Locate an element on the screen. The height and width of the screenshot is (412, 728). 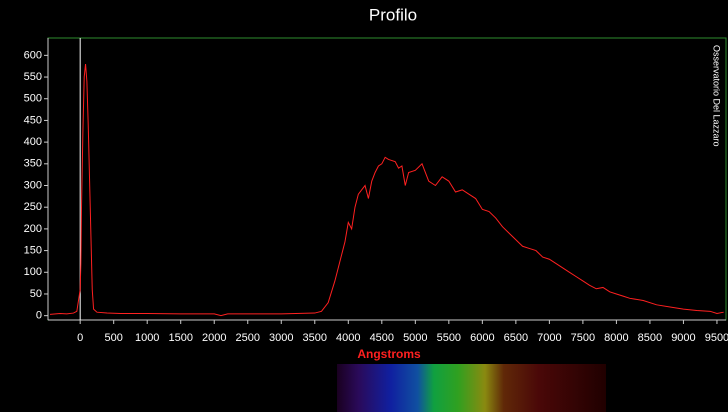
x-tick-label: 3500 is located at coordinates (315, 338).